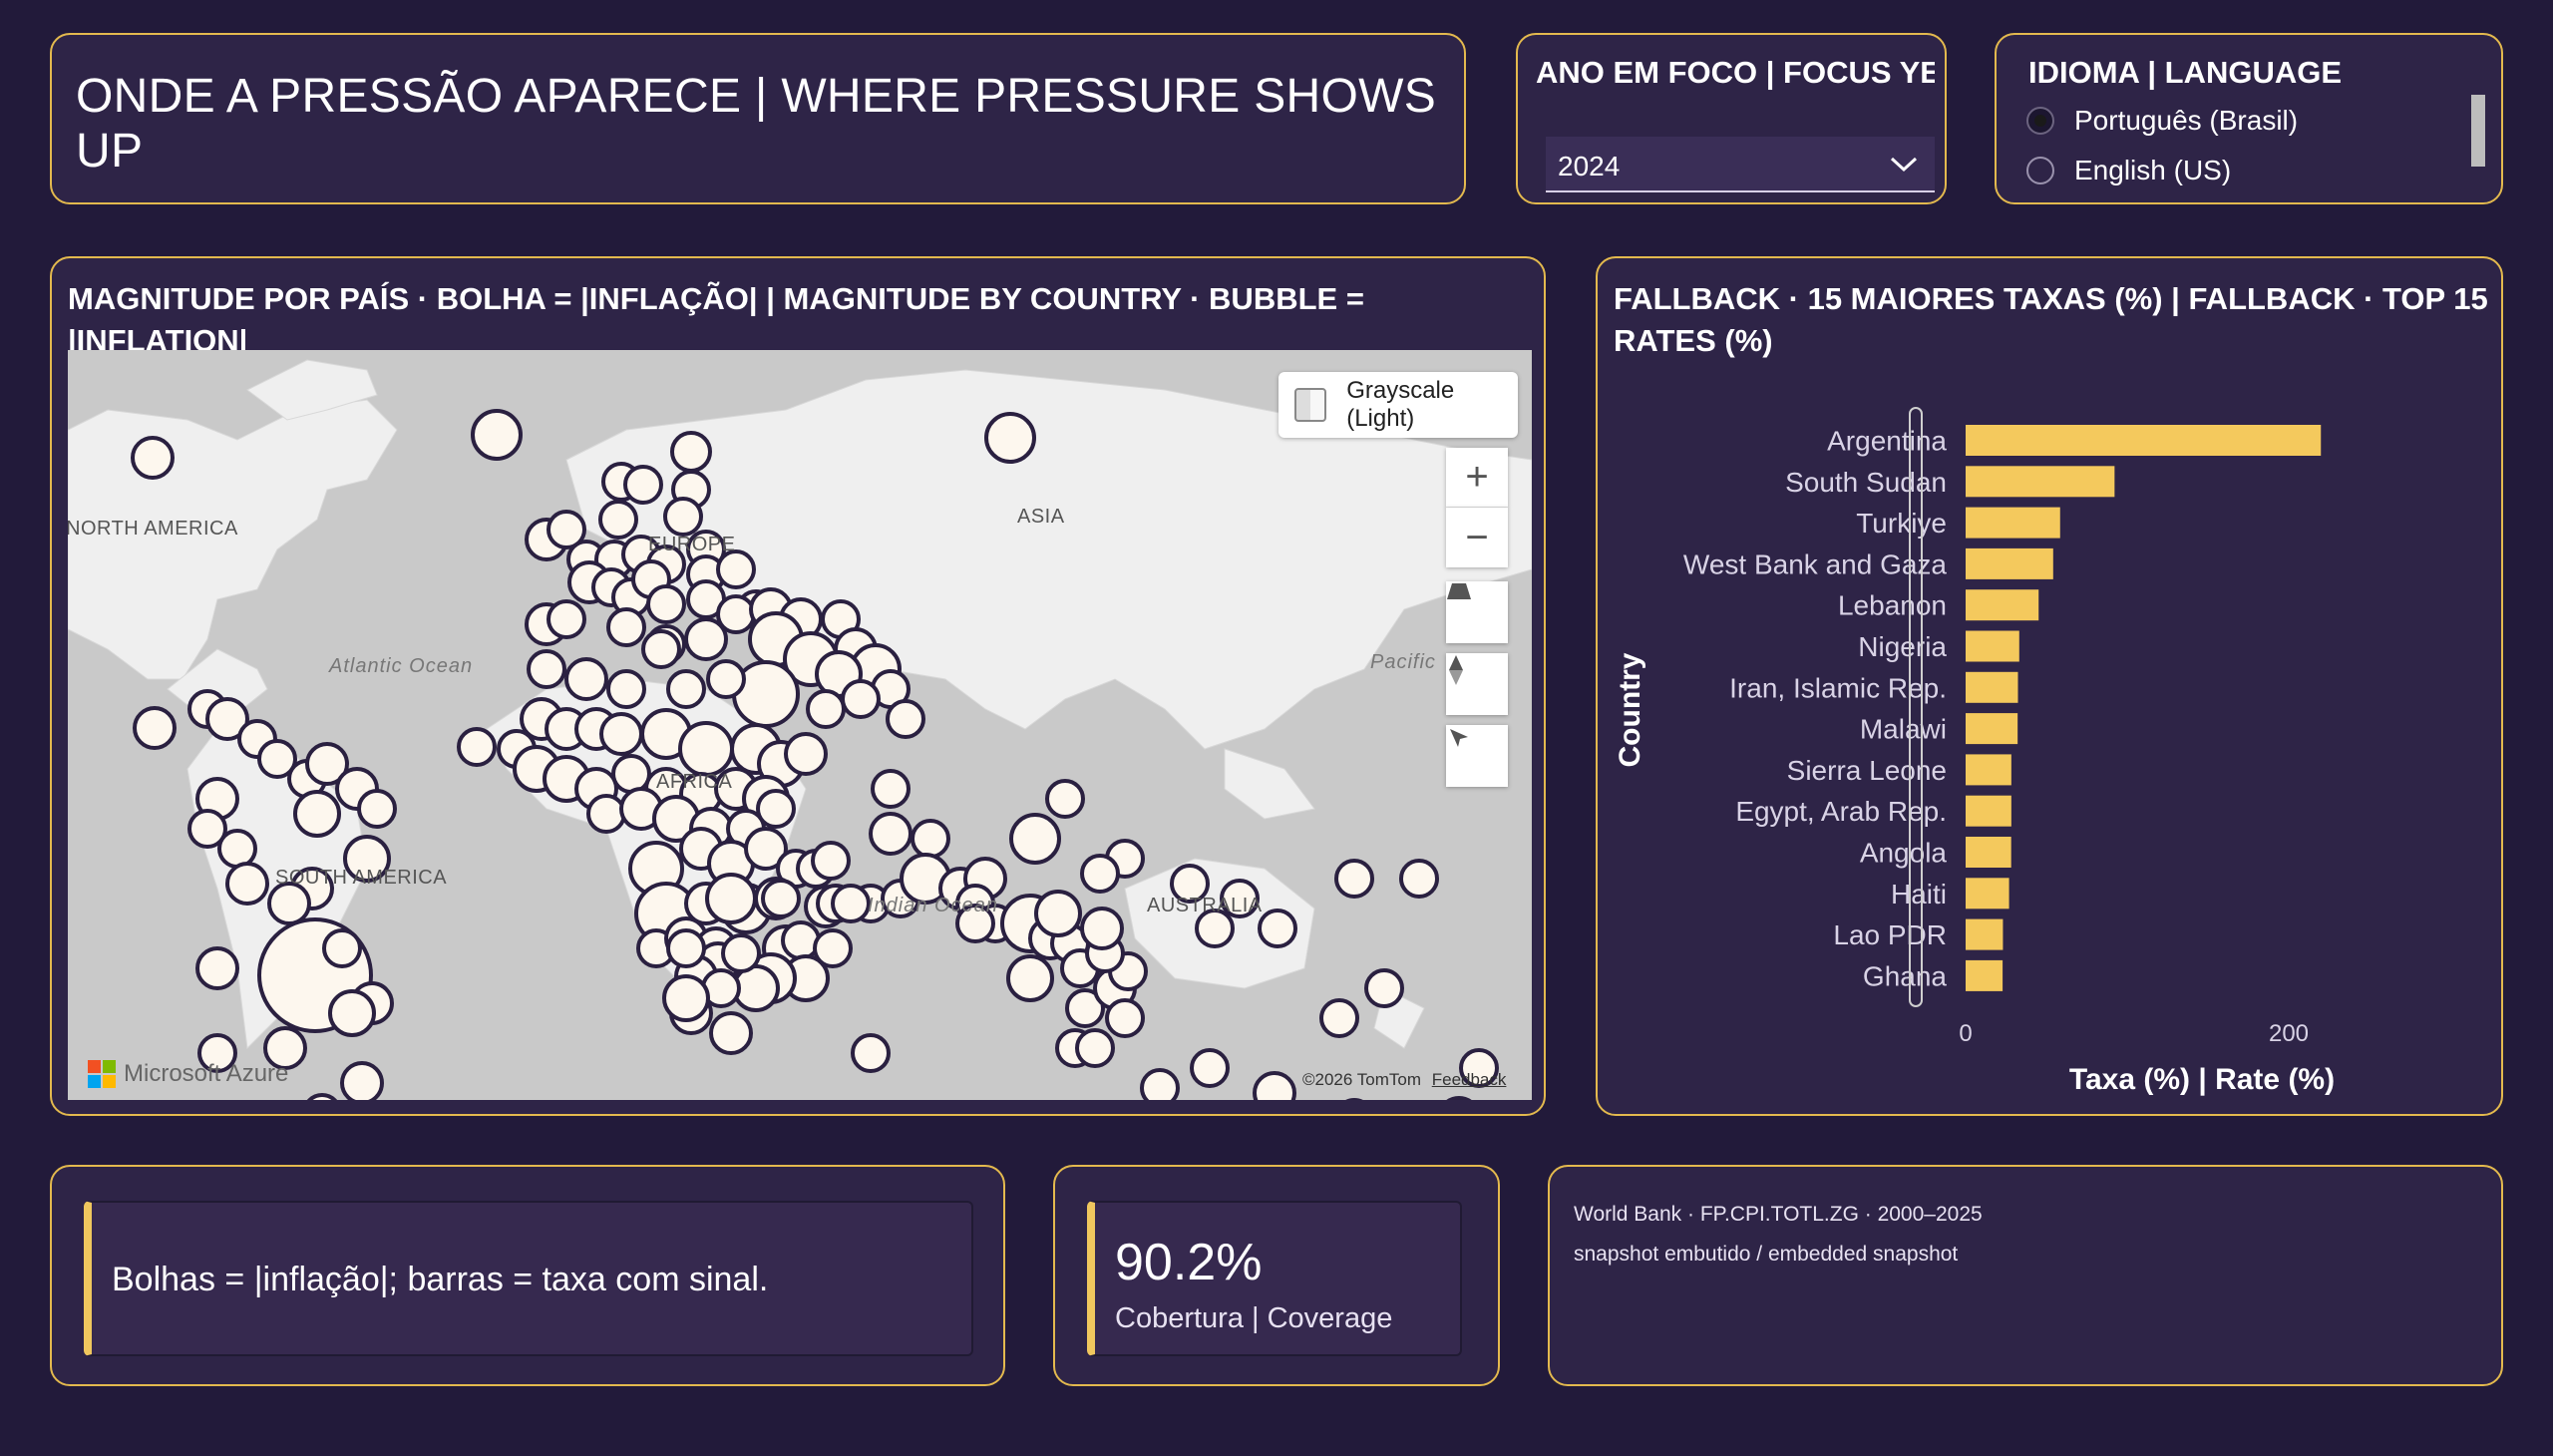  Describe the element at coordinates (1469, 1079) in the screenshot. I see `feedback-link: Feedback` at that location.